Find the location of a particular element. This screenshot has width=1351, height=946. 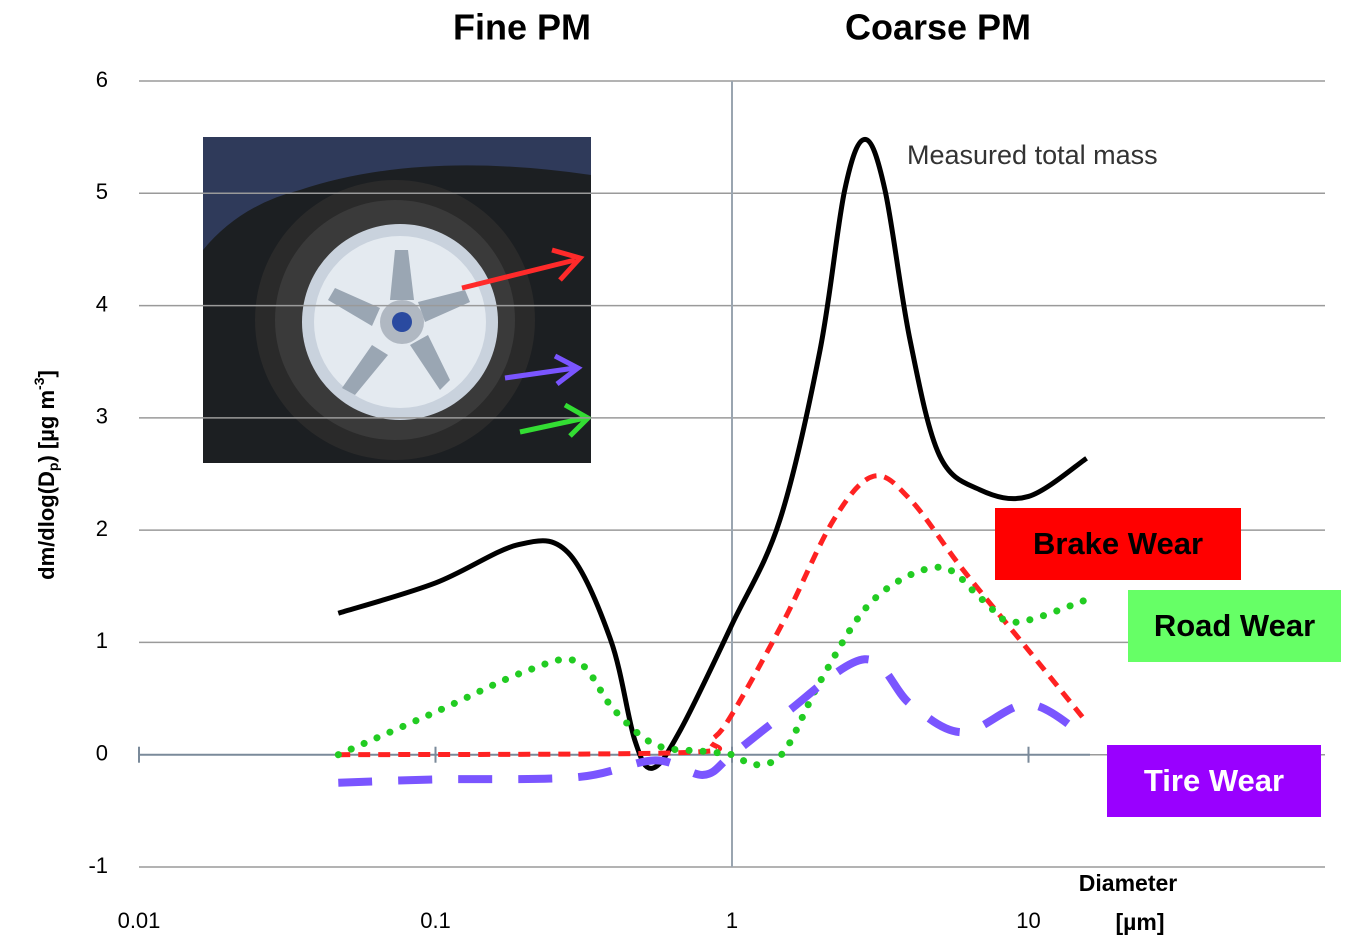

legend-label: Road Wear is located at coordinates (1234, 625).